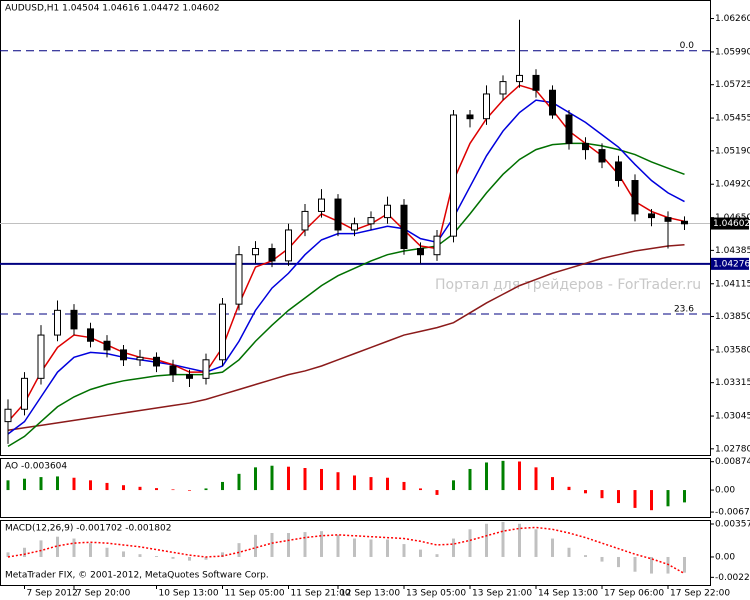 This screenshot has height=600, width=750. Describe the element at coordinates (568, 285) in the screenshot. I see `watermark: Портал для трейдеров - ForTrader.ru` at that location.